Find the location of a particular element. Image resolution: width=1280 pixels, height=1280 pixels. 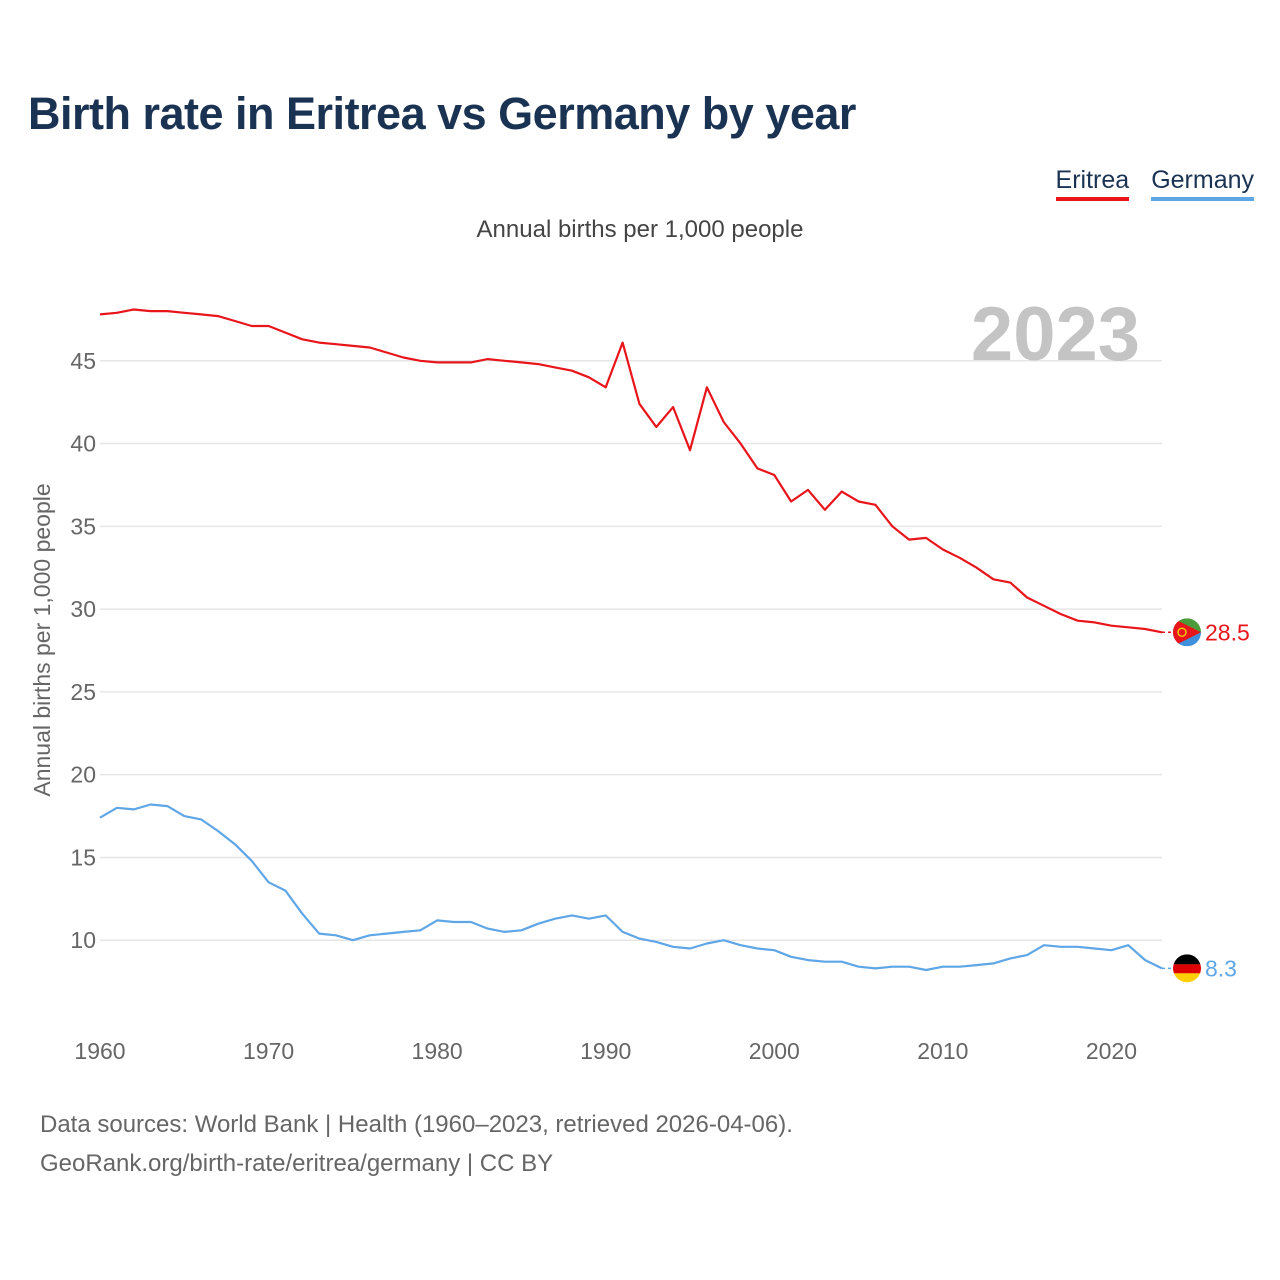

x-tick-label: 1960 is located at coordinates (99, 1051).